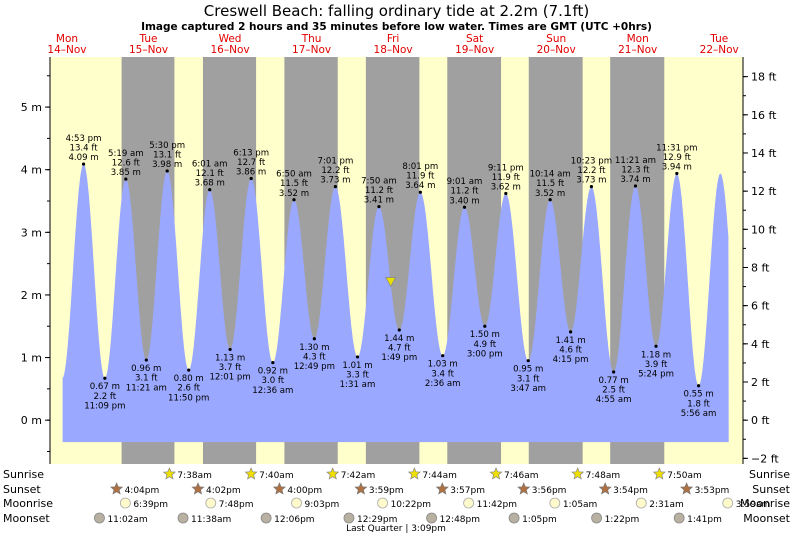 The image size is (793, 538). I want to click on tide-label: 2.6 ft, so click(188, 389).